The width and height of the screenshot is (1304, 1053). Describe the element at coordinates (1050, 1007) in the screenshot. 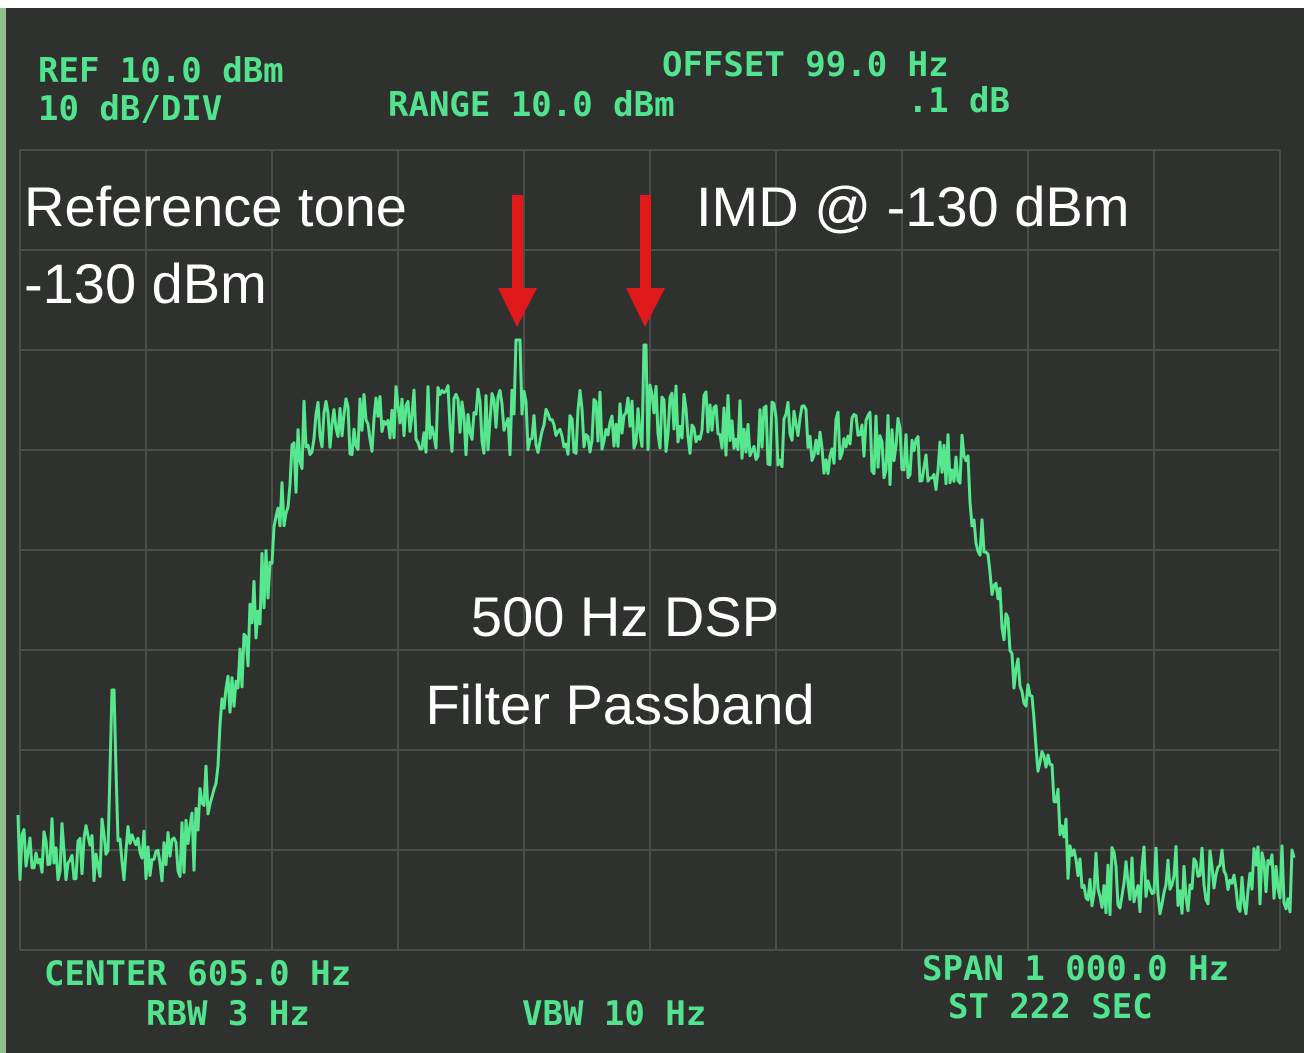

I see `sweep: ST 222 SEC` at that location.